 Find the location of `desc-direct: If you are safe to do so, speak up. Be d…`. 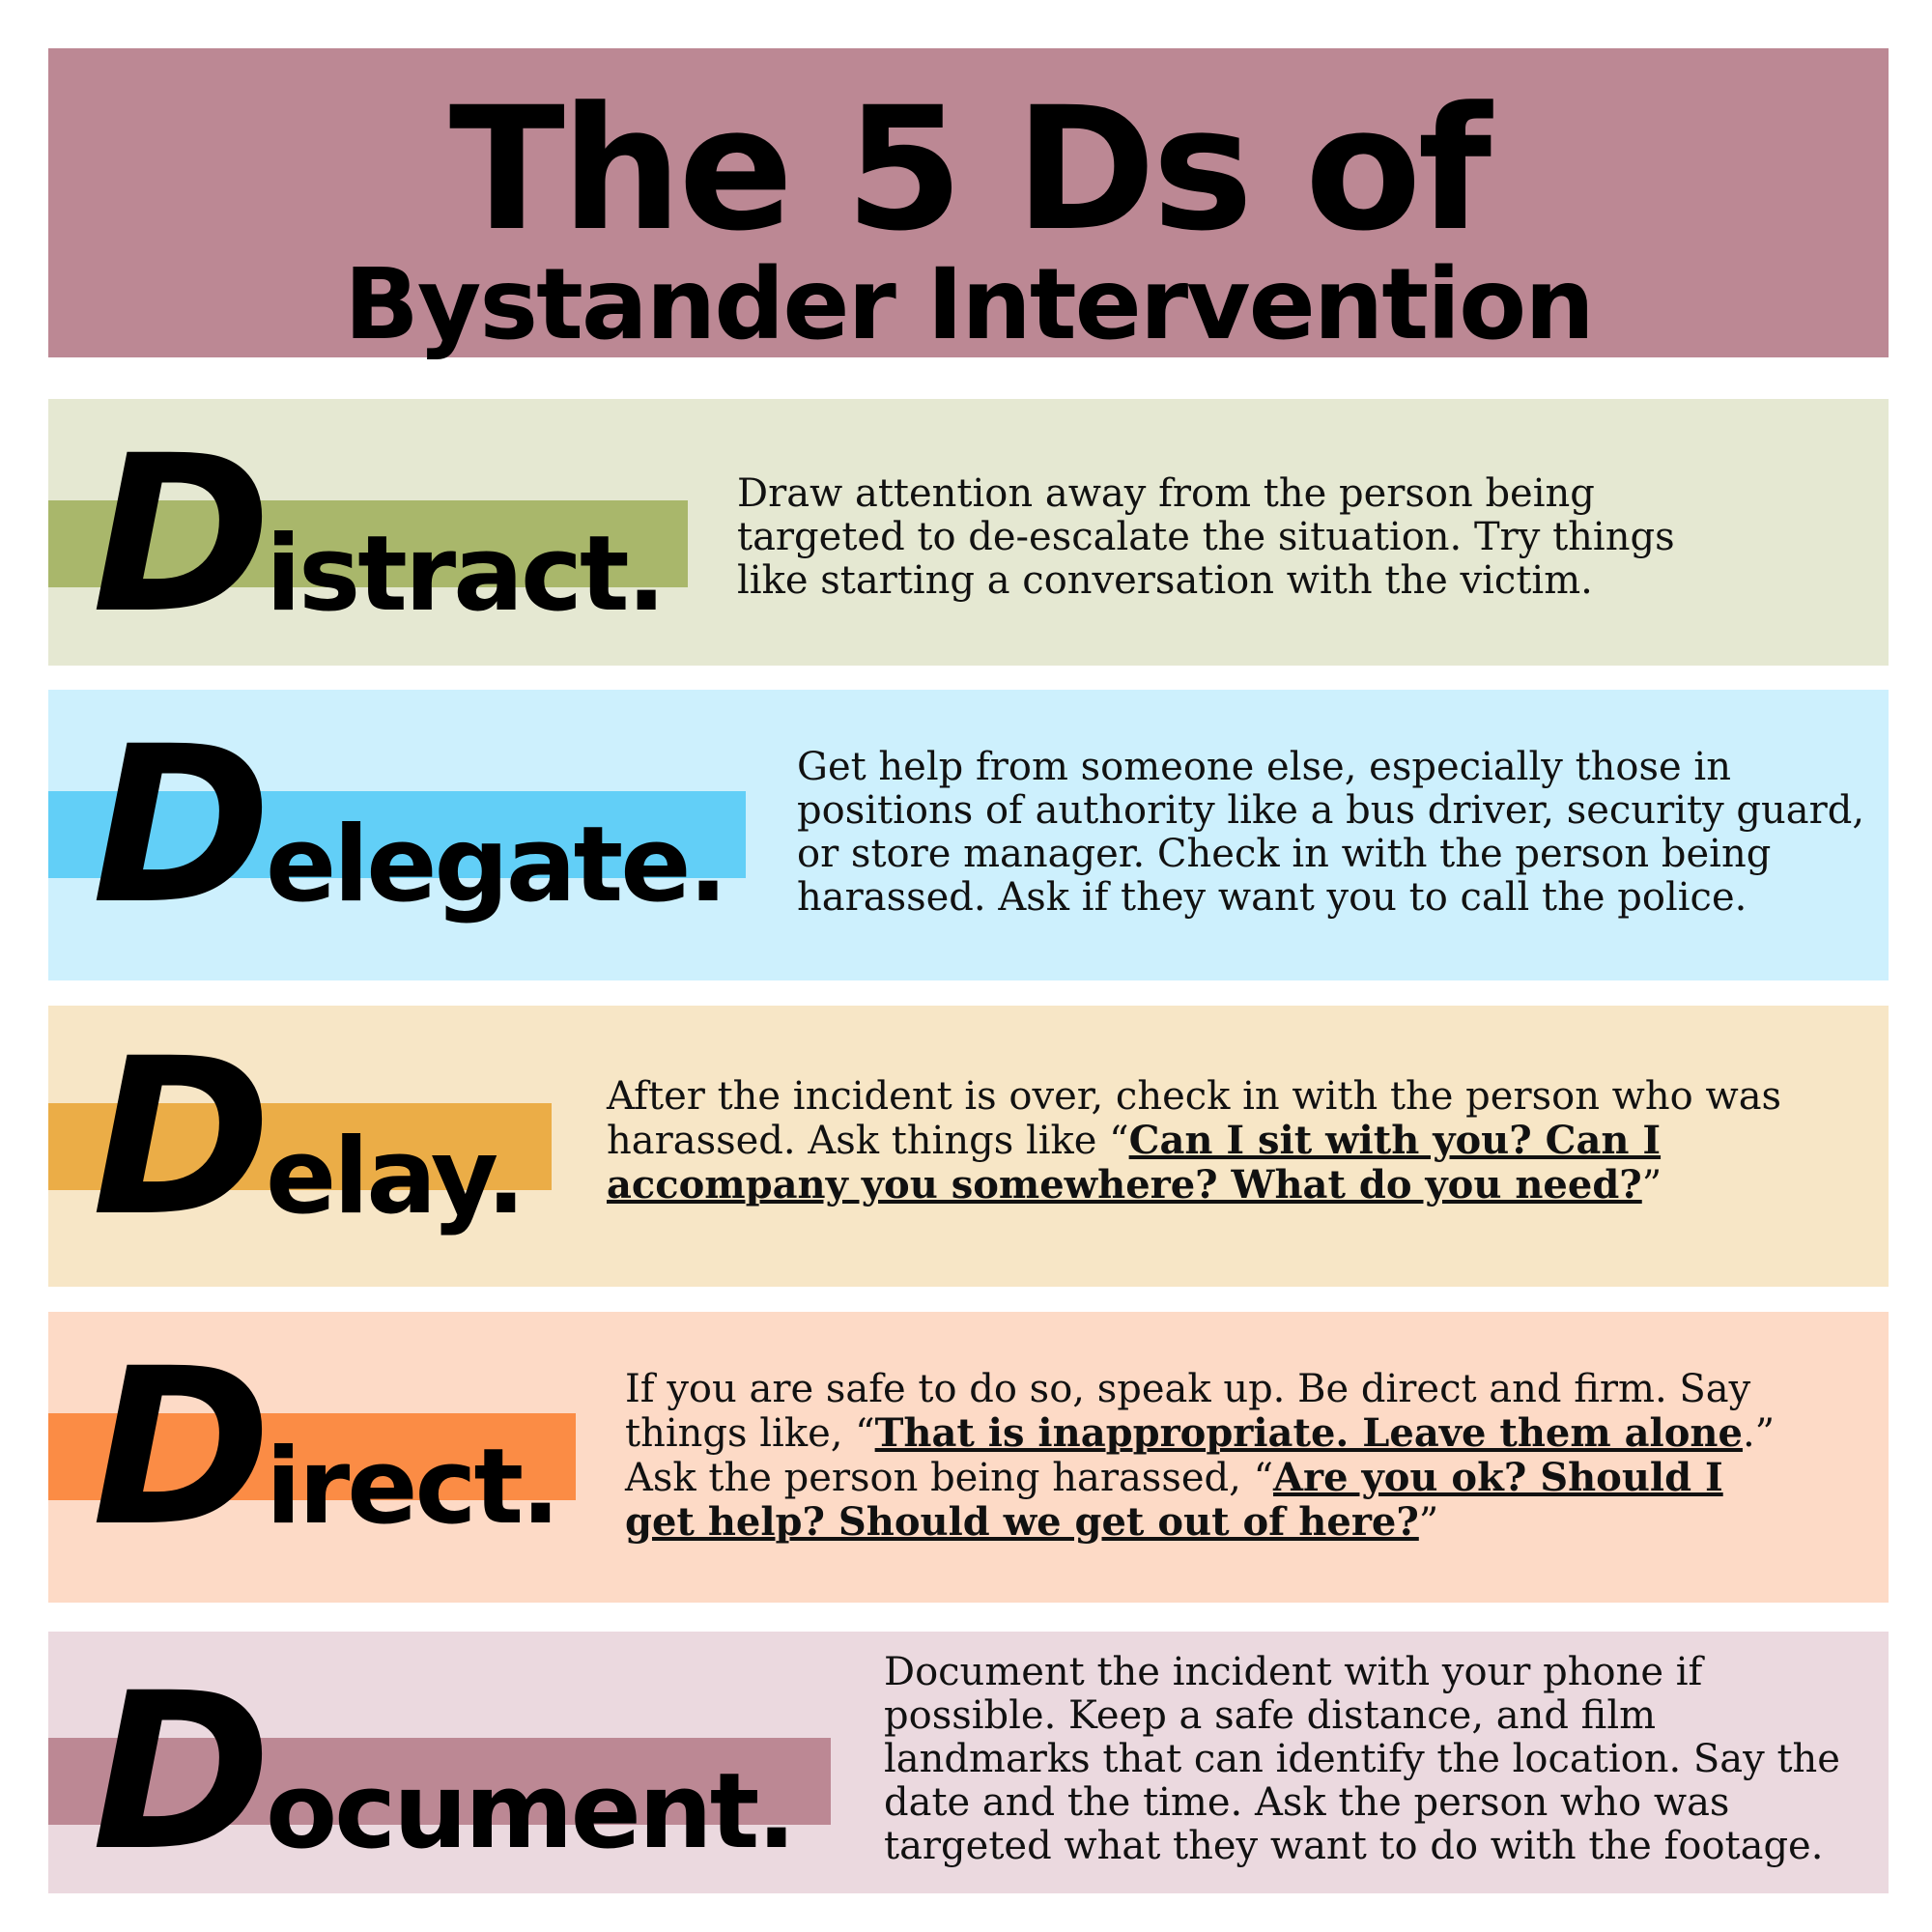

desc-direct: If you are safe to do so, speak up. Be d… is located at coordinates (1204, 1456).